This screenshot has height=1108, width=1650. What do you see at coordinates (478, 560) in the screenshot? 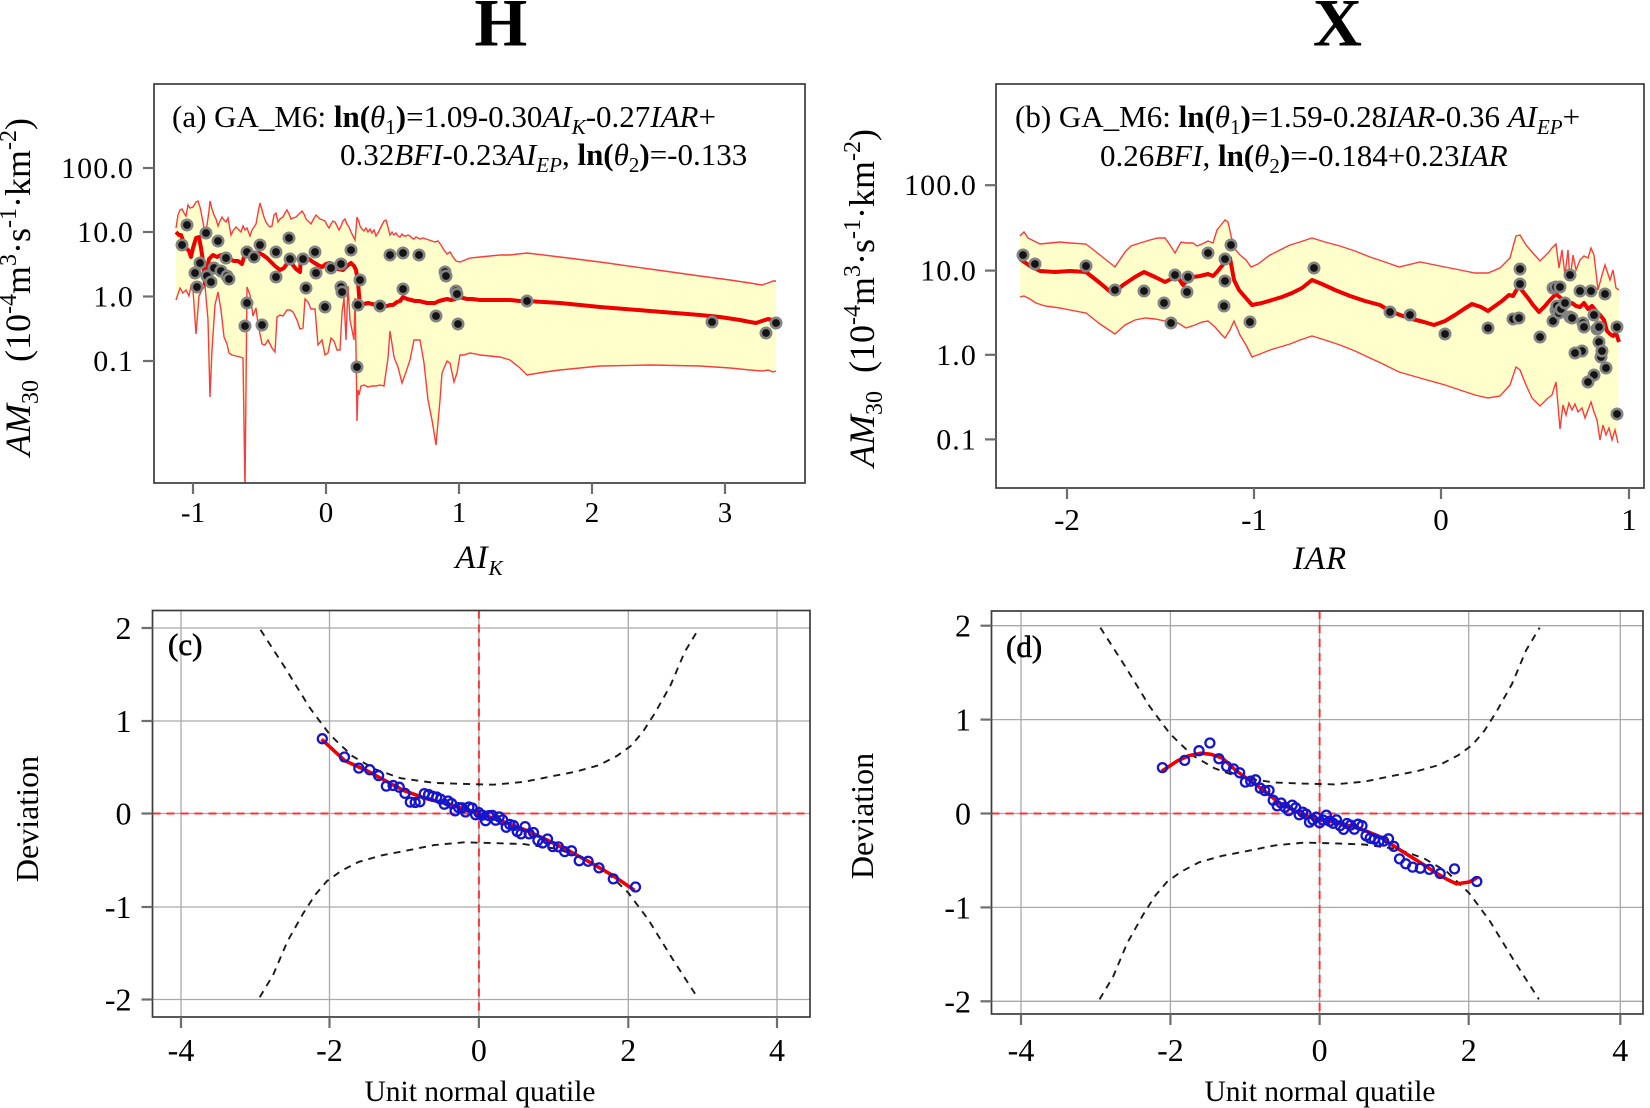
I see `svg-text: AIK` at bounding box center [478, 560].